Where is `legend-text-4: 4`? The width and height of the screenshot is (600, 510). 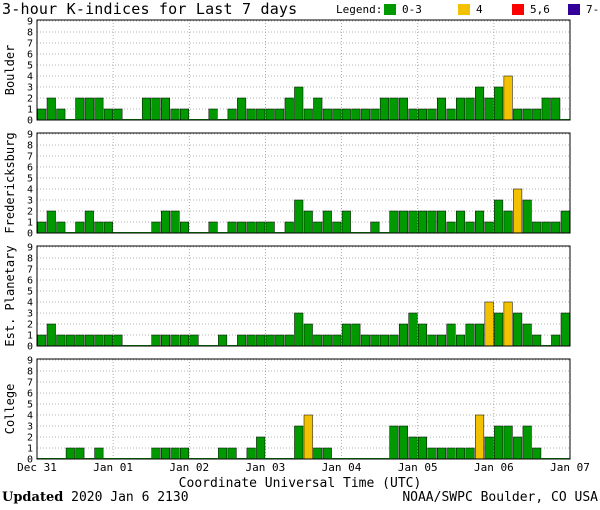
legend-text-4: 4 is located at coordinates (479, 9).